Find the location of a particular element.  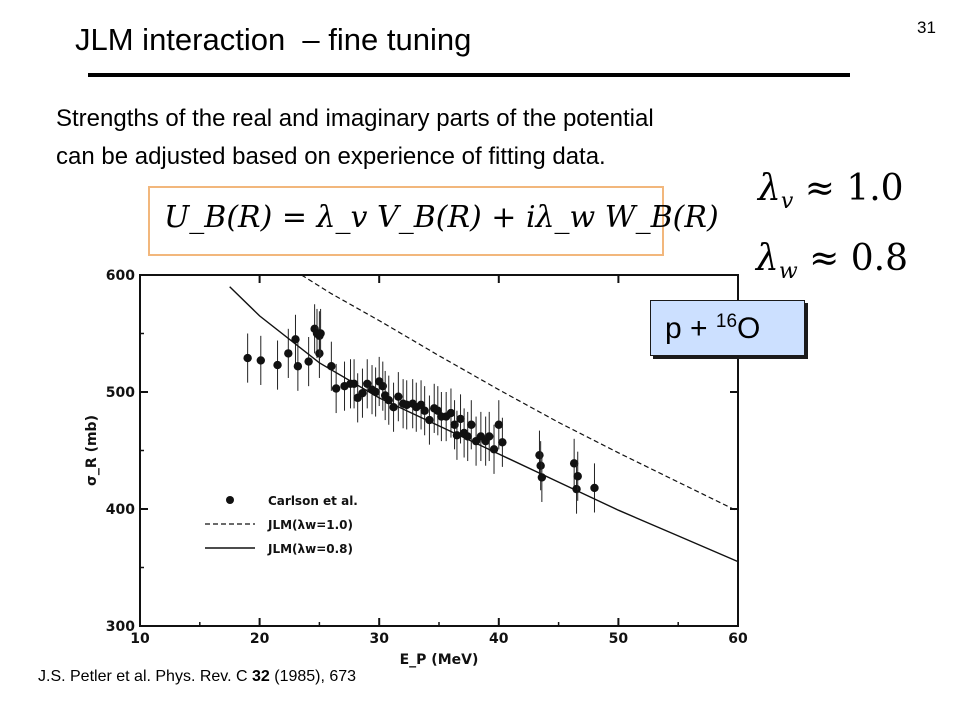

x-tick-label: 40 is located at coordinates (499, 639).